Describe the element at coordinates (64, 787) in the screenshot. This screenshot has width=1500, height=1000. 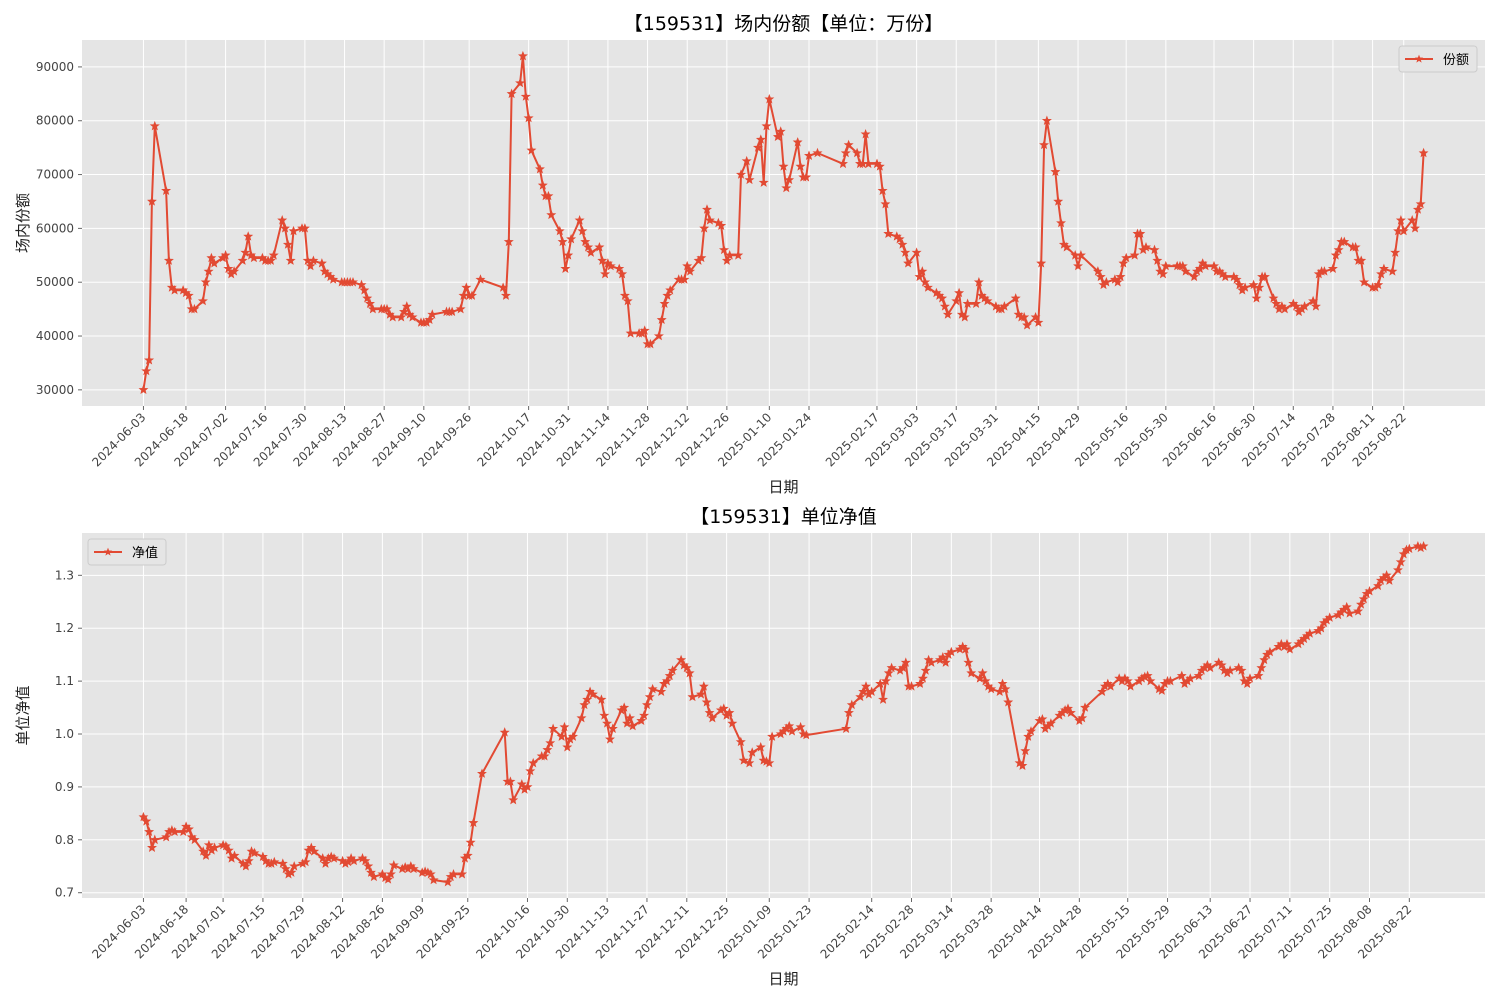
I see `y-tick-label: 0.9` at that location.